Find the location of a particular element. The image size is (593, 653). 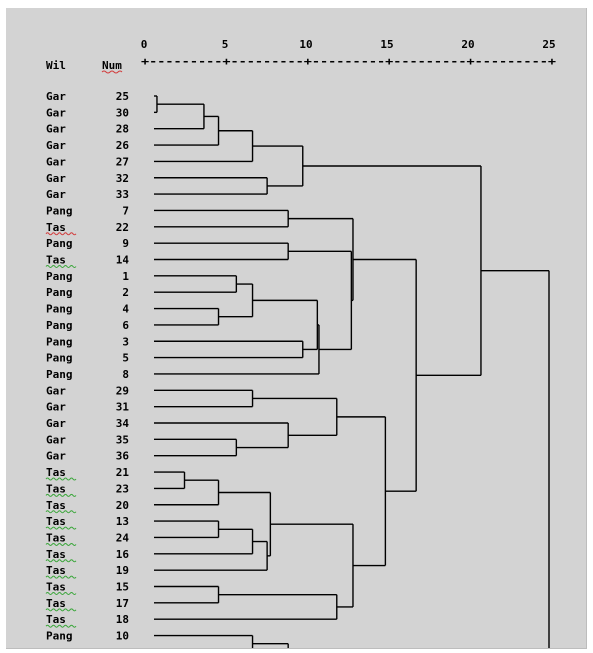

leaf-number-label: 23 is located at coordinates (122, 488).